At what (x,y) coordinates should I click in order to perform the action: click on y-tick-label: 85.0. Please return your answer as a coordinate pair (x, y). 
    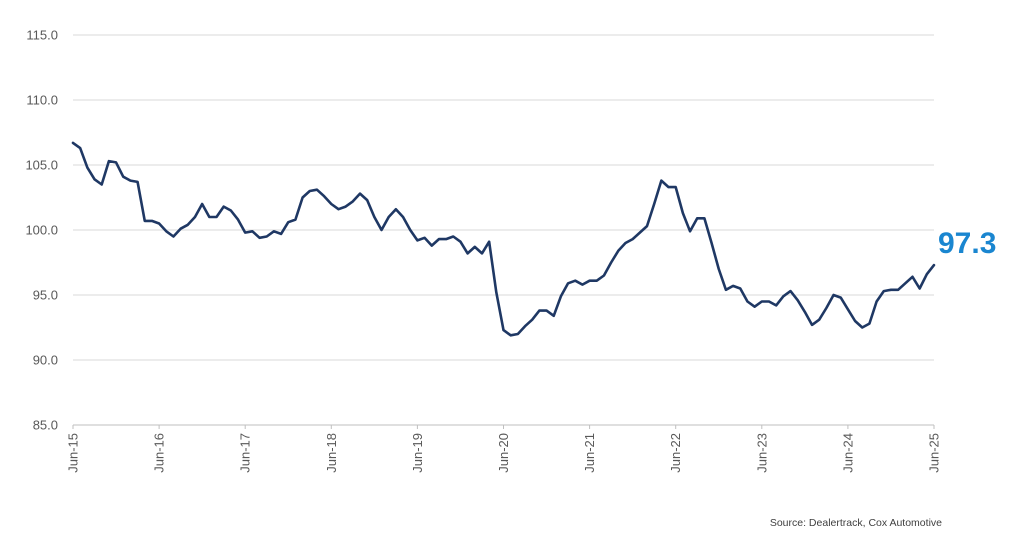
    Looking at the image, I should click on (45, 425).